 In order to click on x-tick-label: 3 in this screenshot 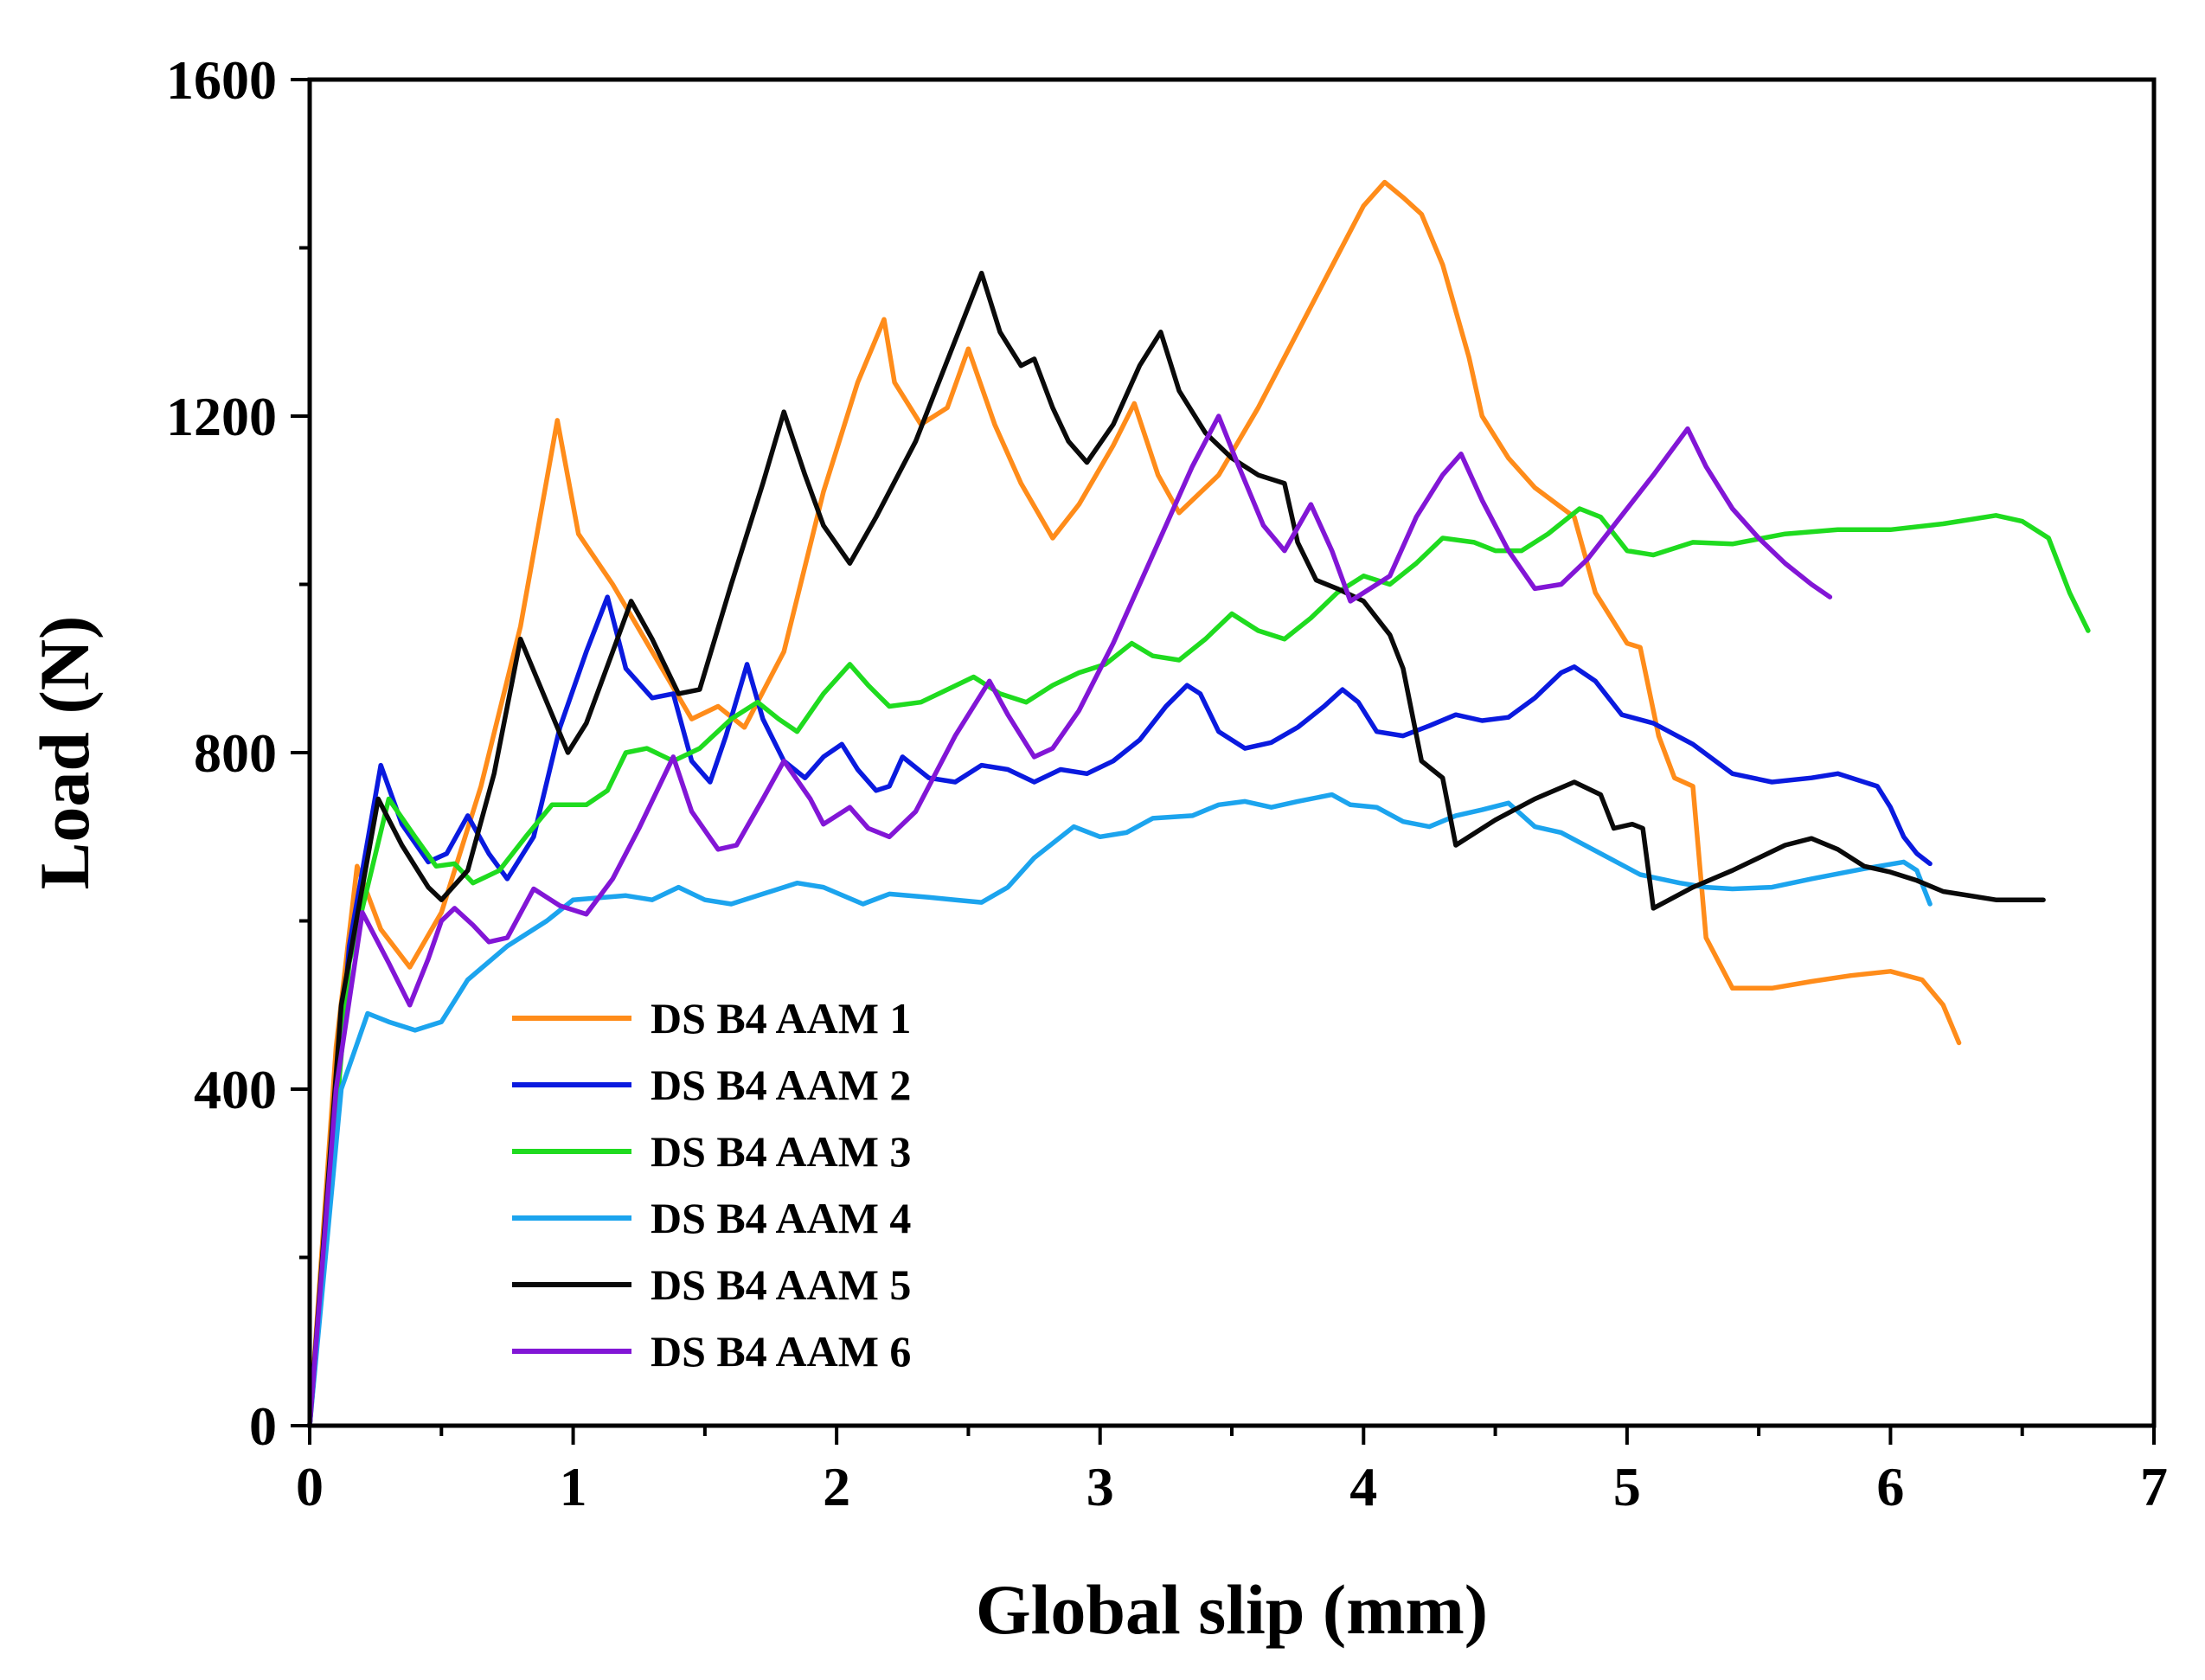, I will do `click(1100, 1486)`.